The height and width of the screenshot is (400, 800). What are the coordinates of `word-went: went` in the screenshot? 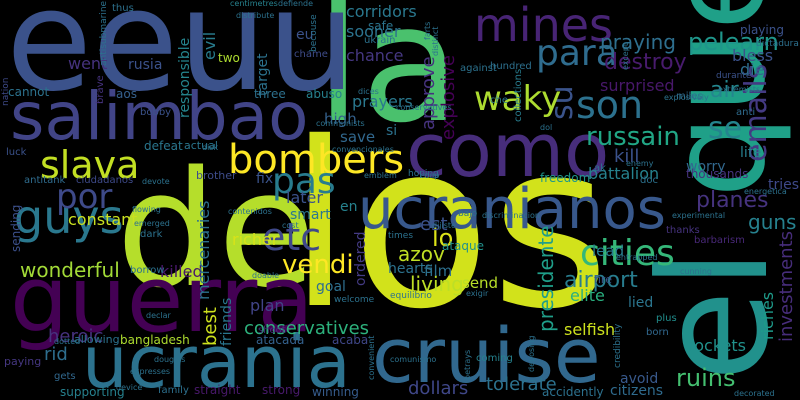 It's located at (88, 63).